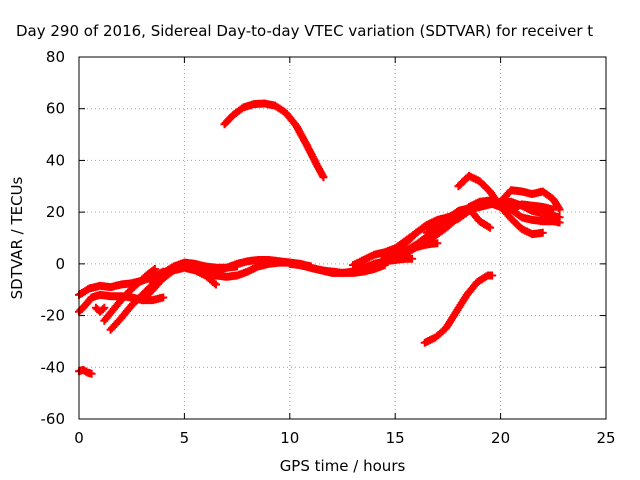 Image resolution: width=640 pixels, height=480 pixels. What do you see at coordinates (185, 438) in the screenshot?
I see `x-tick-label: 5` at bounding box center [185, 438].